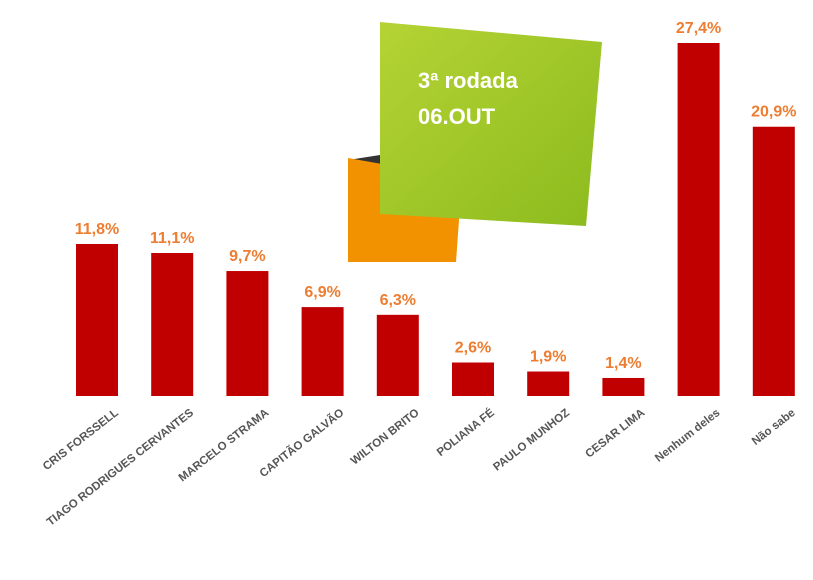 This screenshot has width=813, height=580. Describe the element at coordinates (774, 427) in the screenshot. I see `x-tick-label: Não sabe` at that location.